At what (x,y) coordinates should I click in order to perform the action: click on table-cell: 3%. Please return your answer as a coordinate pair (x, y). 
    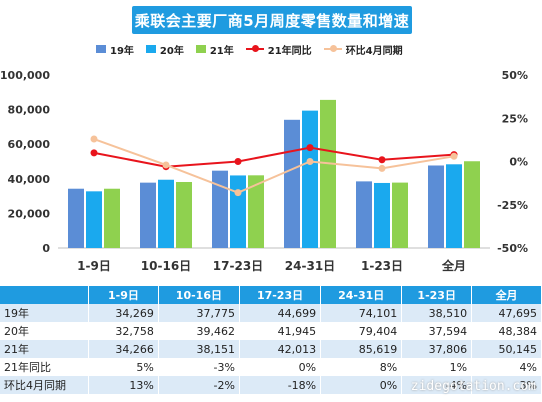
    Looking at the image, I should click on (506, 385).